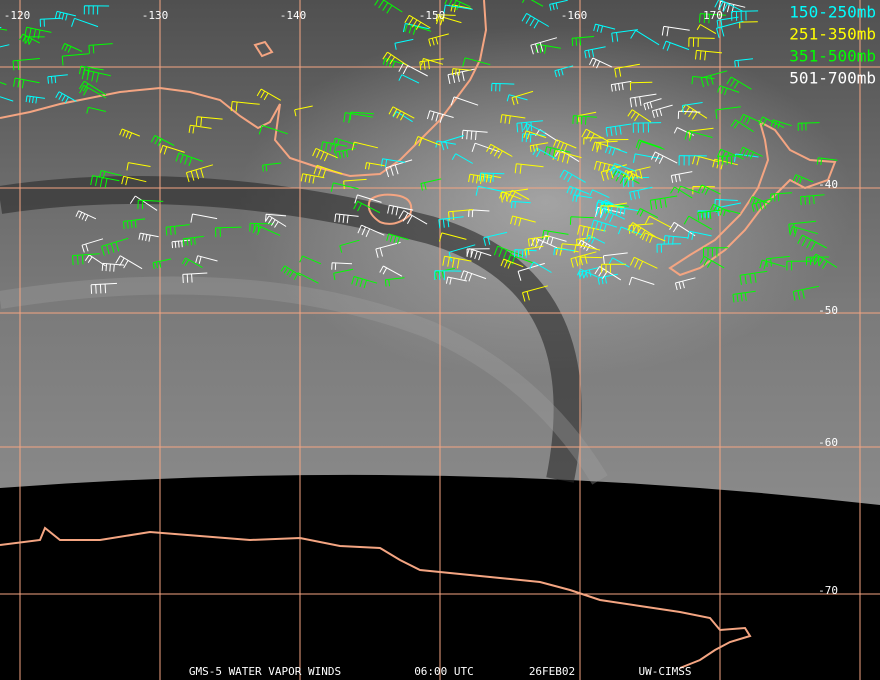 This screenshot has width=880, height=680. What do you see at coordinates (832, 45) in the screenshot?
I see `legend: 150-250mb 251-350mb 351-500mb 501-700mb` at bounding box center [832, 45].